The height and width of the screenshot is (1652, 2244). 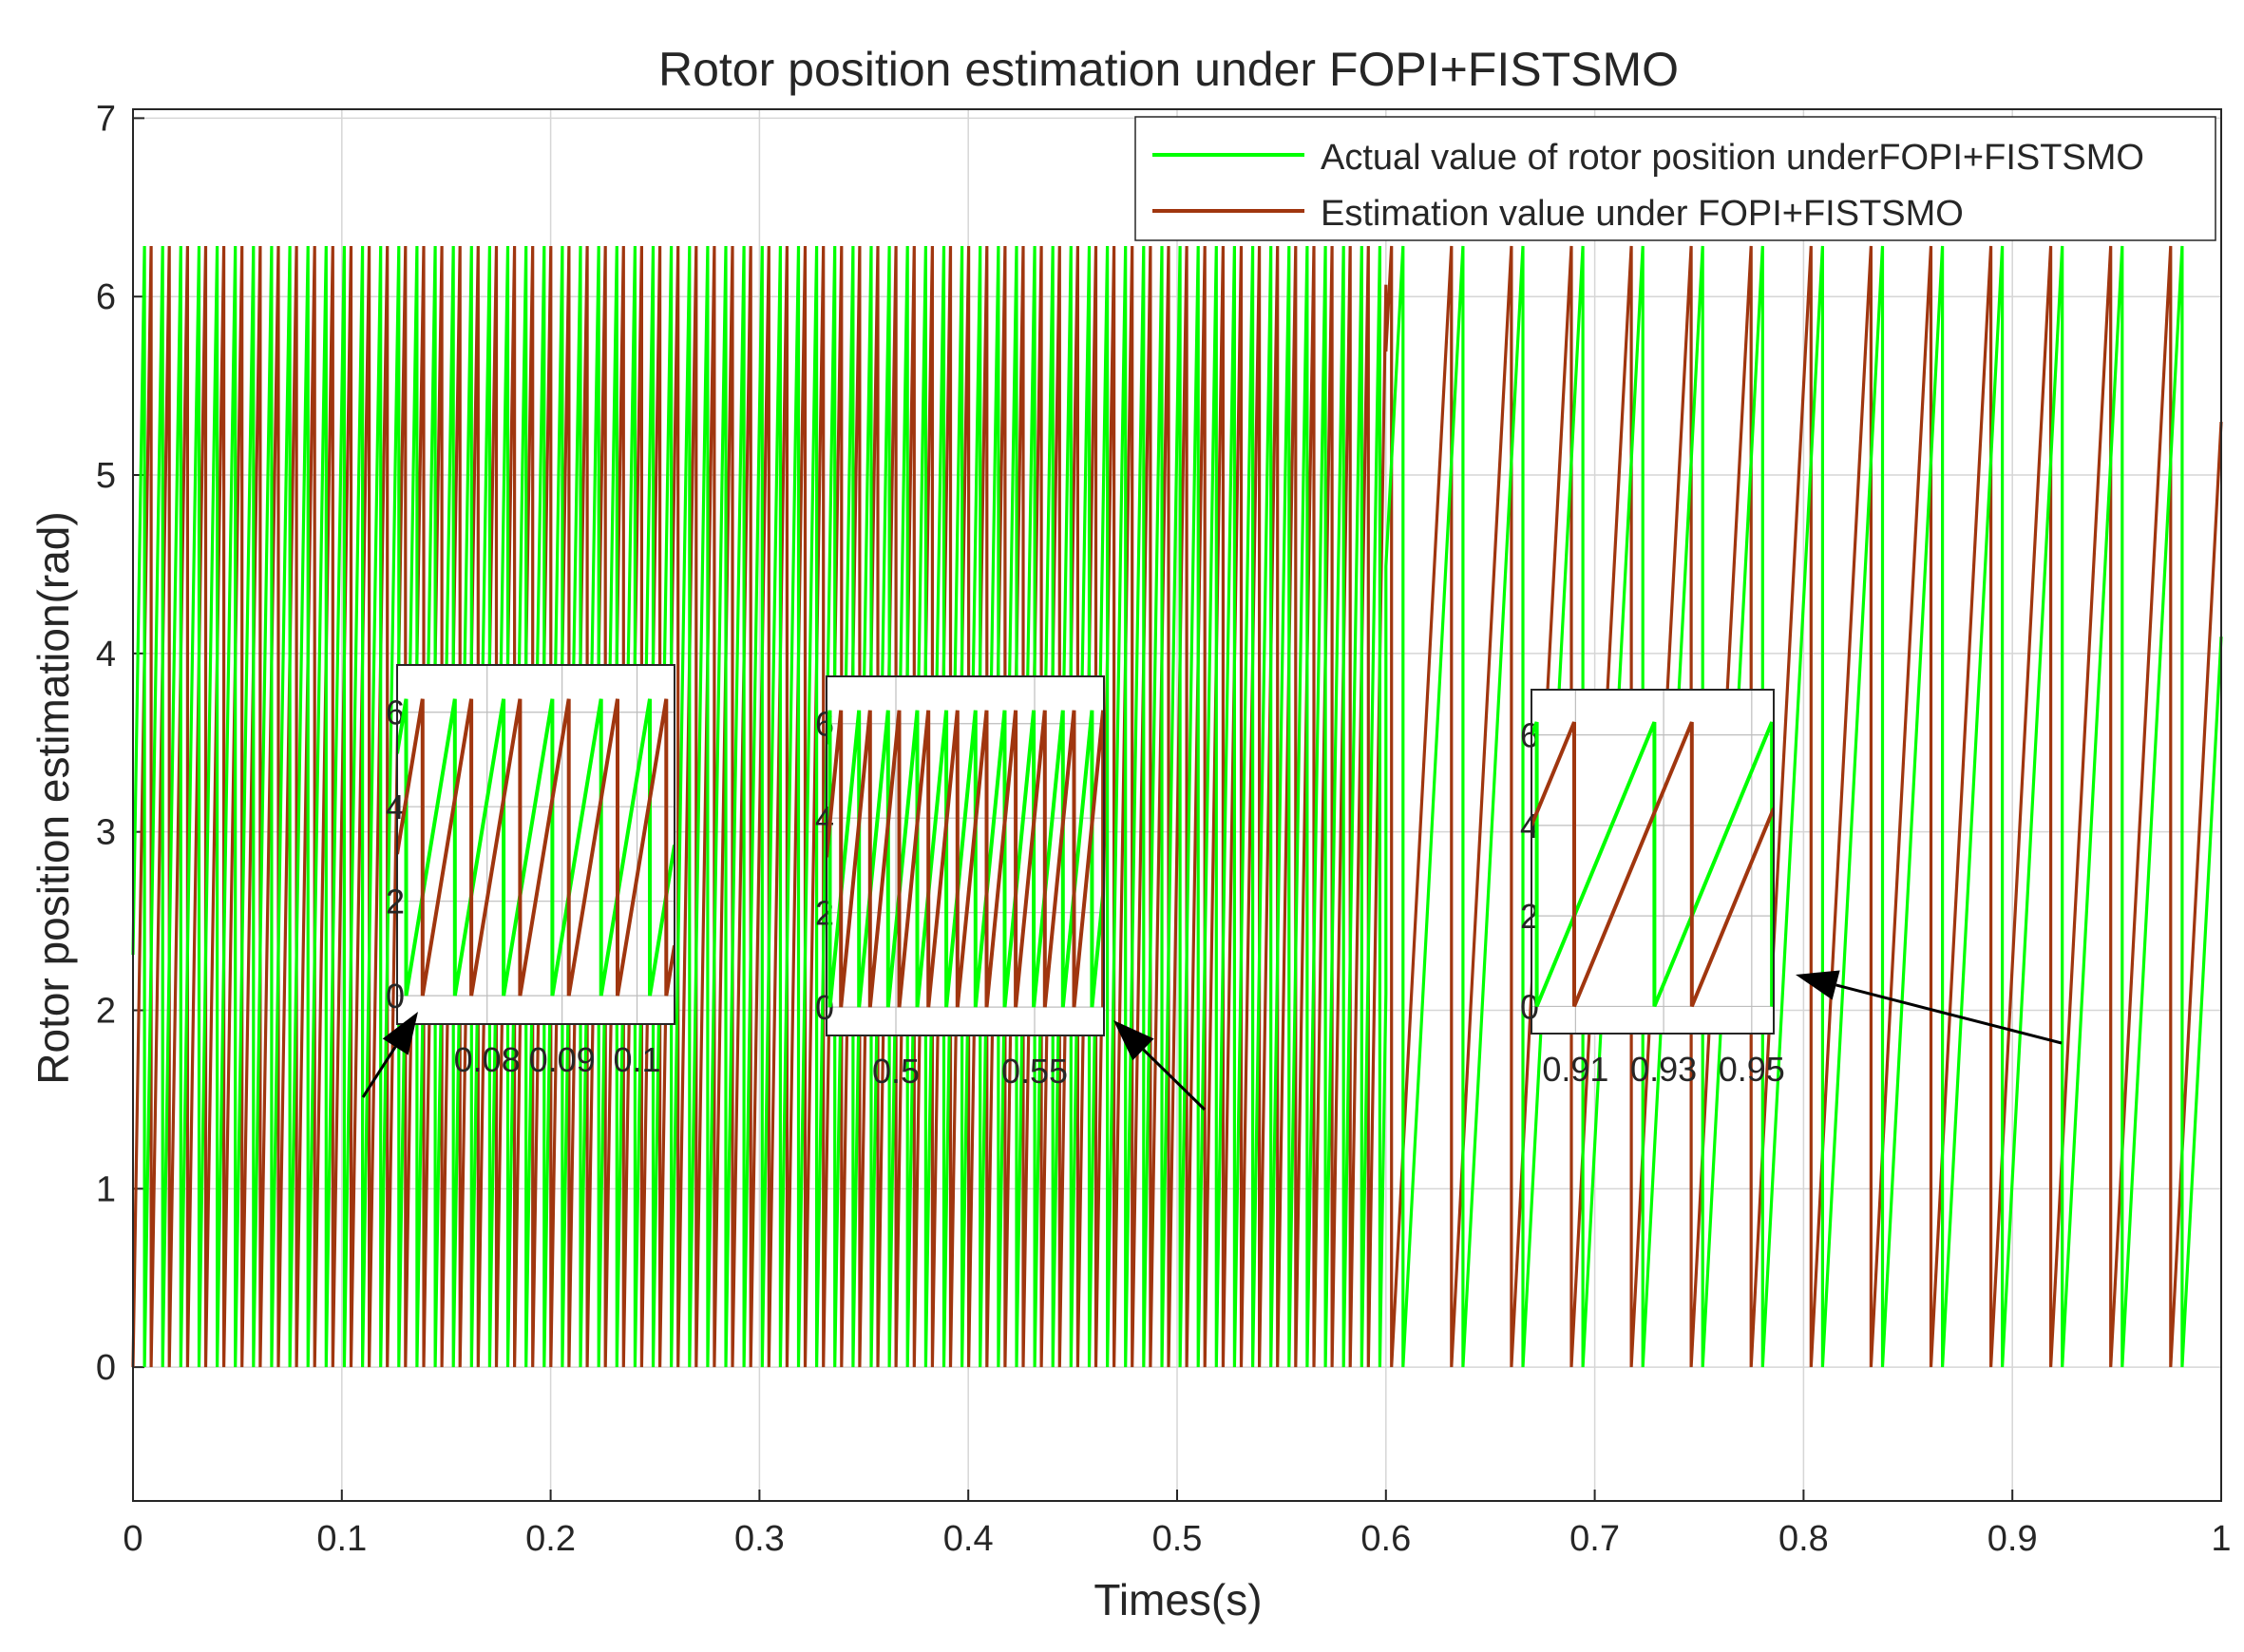 What do you see at coordinates (1212, 1040) in the screenshot?
I see `arrows` at bounding box center [1212, 1040].